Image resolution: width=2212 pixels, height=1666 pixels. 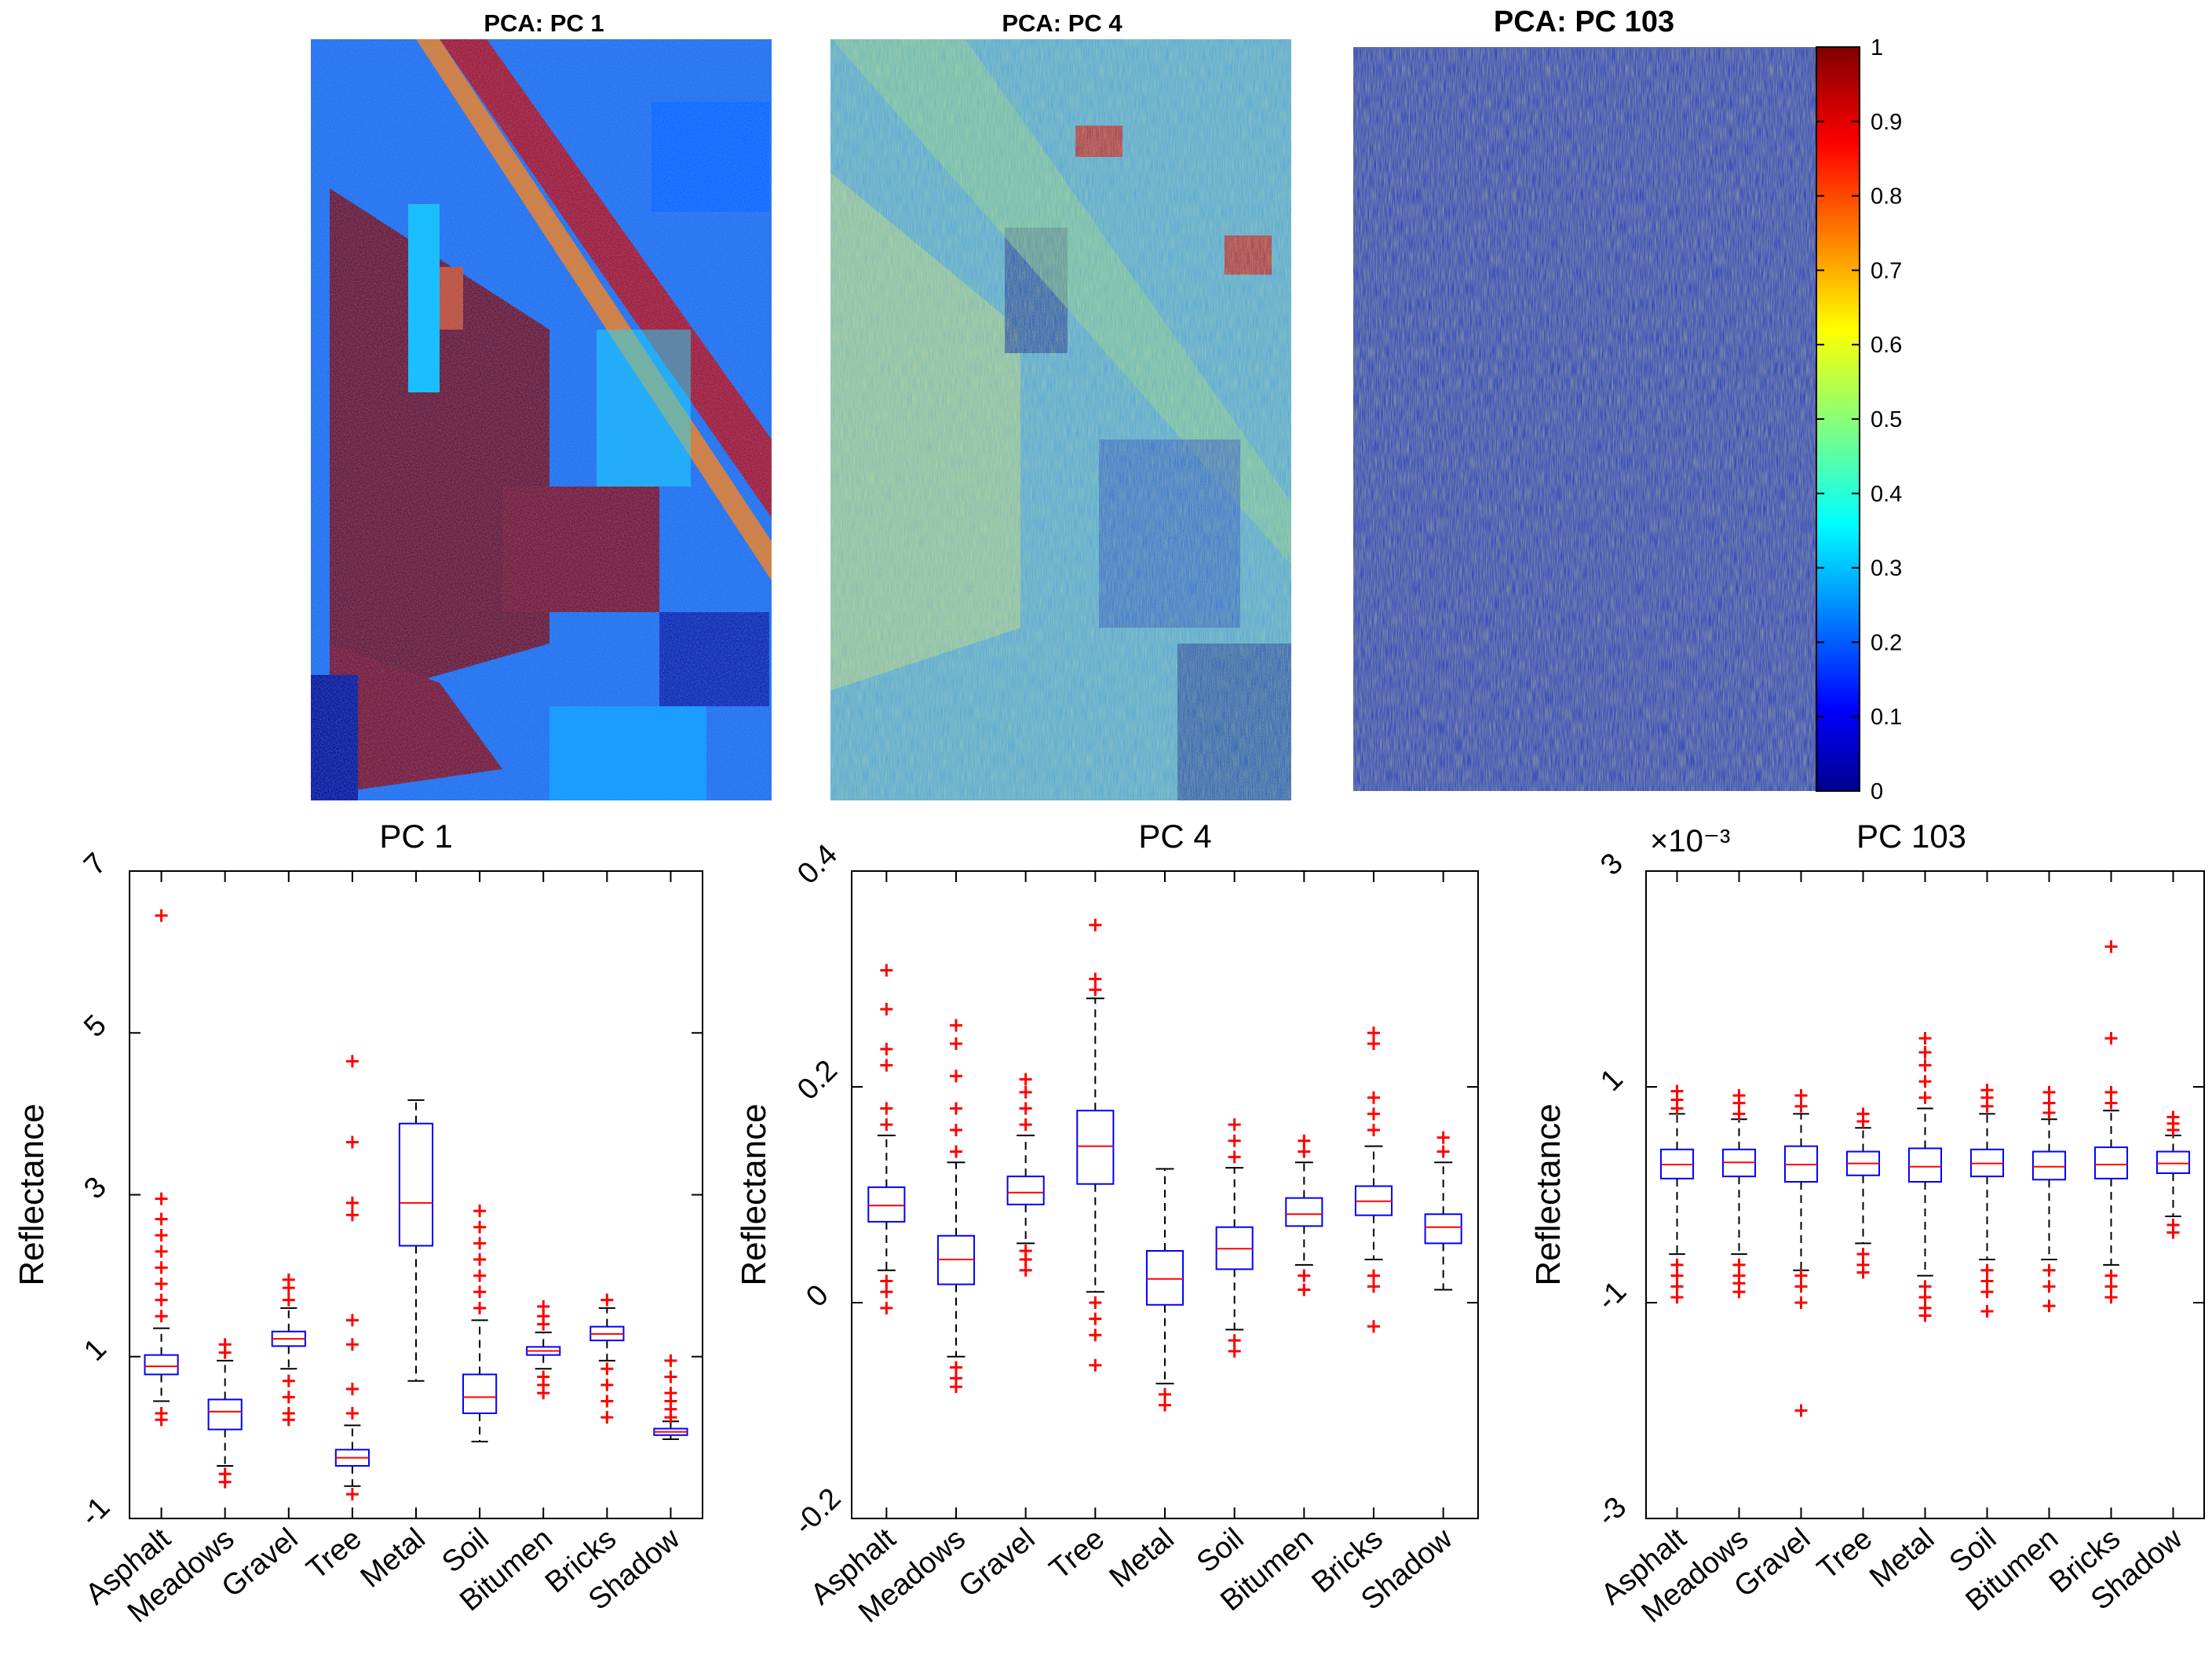 I want to click on map-panel-pc103: PCA: PC 103, so click(x=1584, y=398).